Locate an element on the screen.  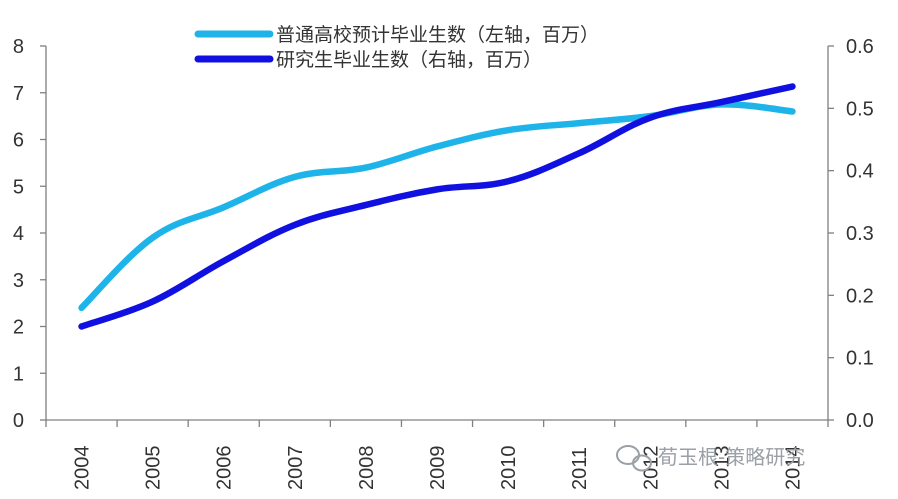
left-tick-label: 1 is located at coordinates (18, 374).